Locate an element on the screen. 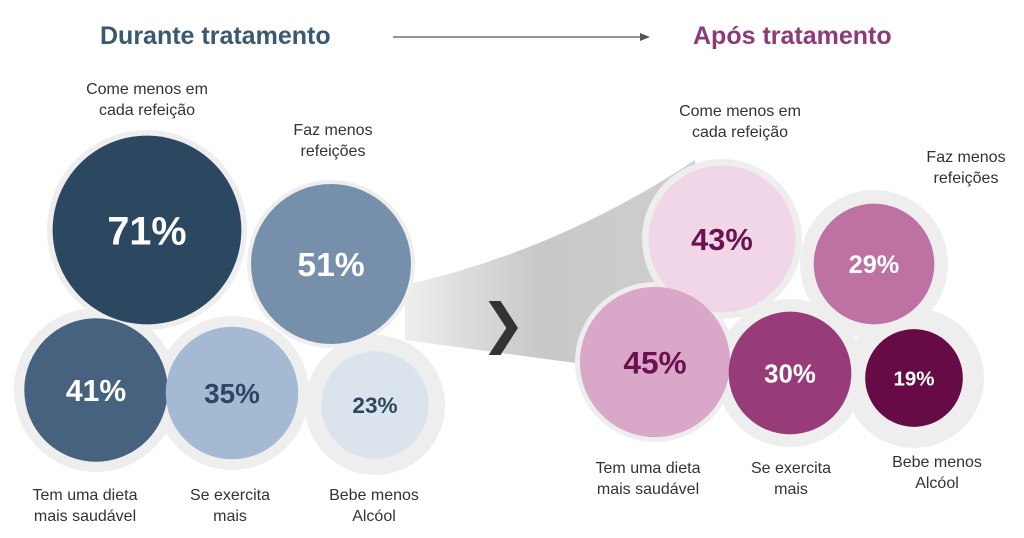  title-after-treatment: Após tratamento is located at coordinates (792, 36).